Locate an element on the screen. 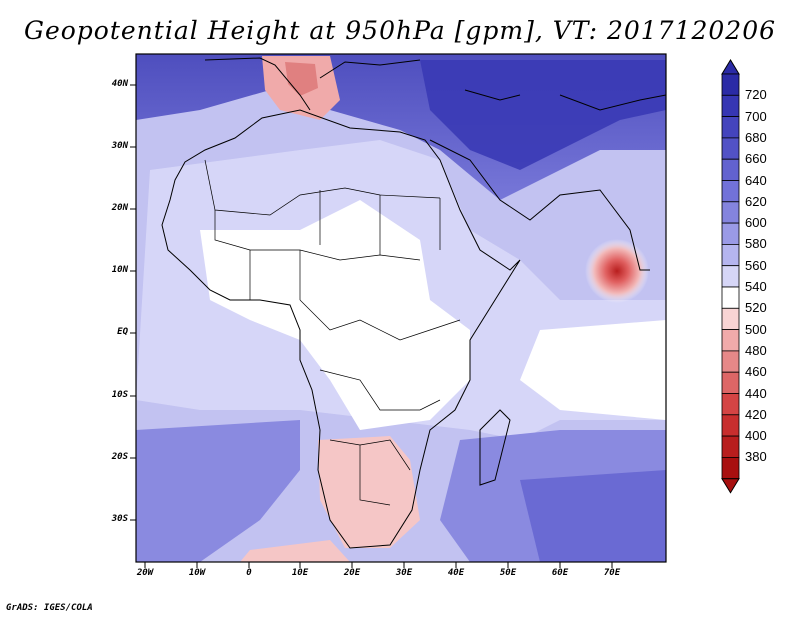 This screenshot has height=618, width=800. lon-label-20e: 20E is located at coordinates (352, 573).